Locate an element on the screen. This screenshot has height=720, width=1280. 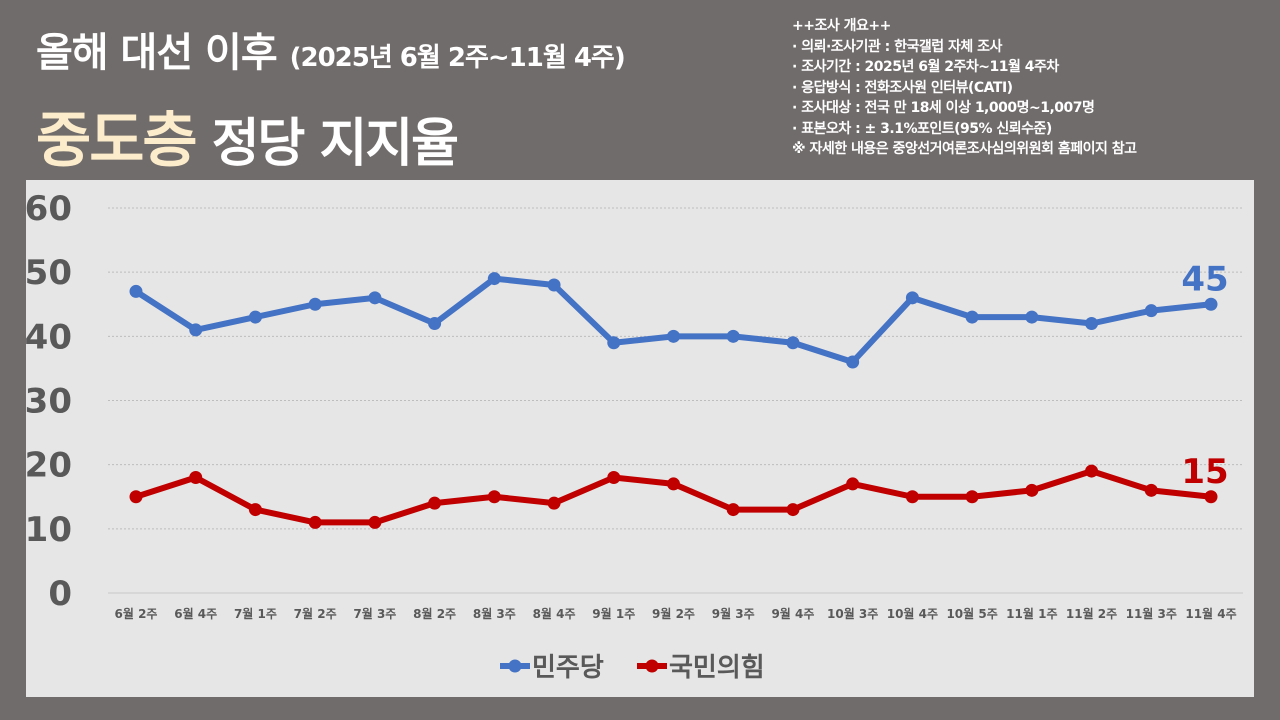
x-tick-label: 8월 4주 is located at coordinates (554, 613).